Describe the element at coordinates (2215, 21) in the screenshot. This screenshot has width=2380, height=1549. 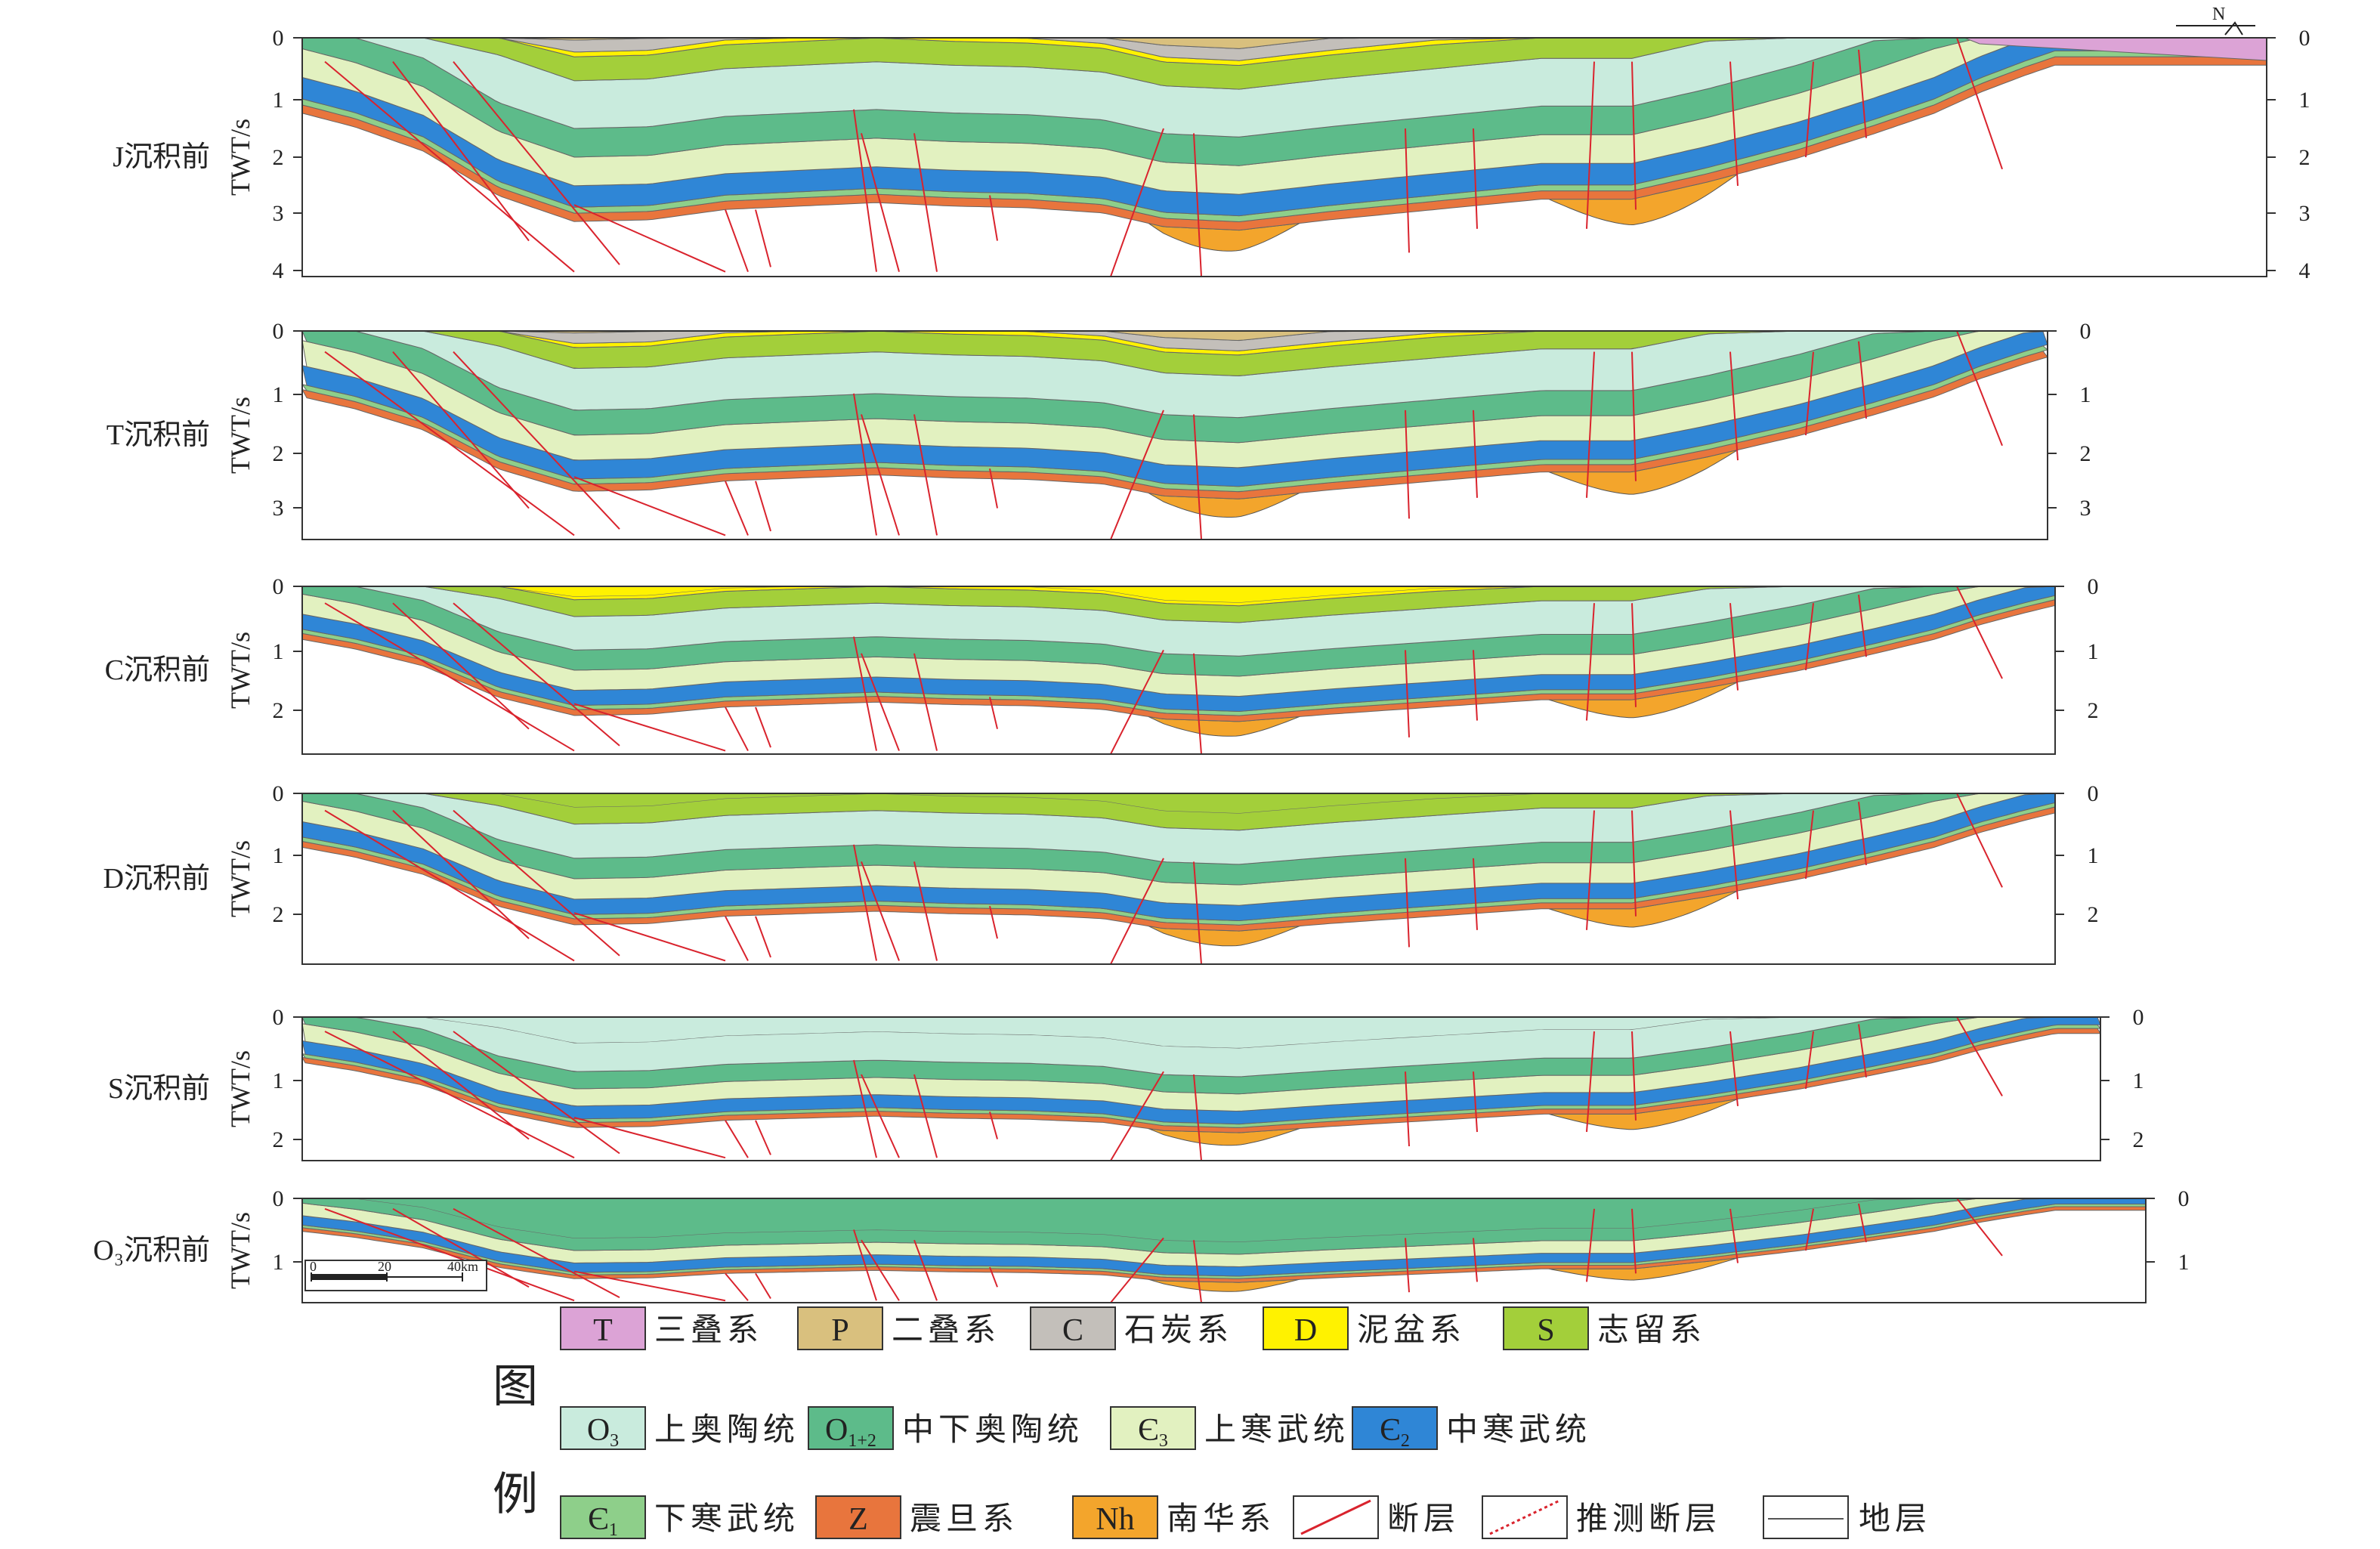
I see `north-arrow-icon: N` at that location.